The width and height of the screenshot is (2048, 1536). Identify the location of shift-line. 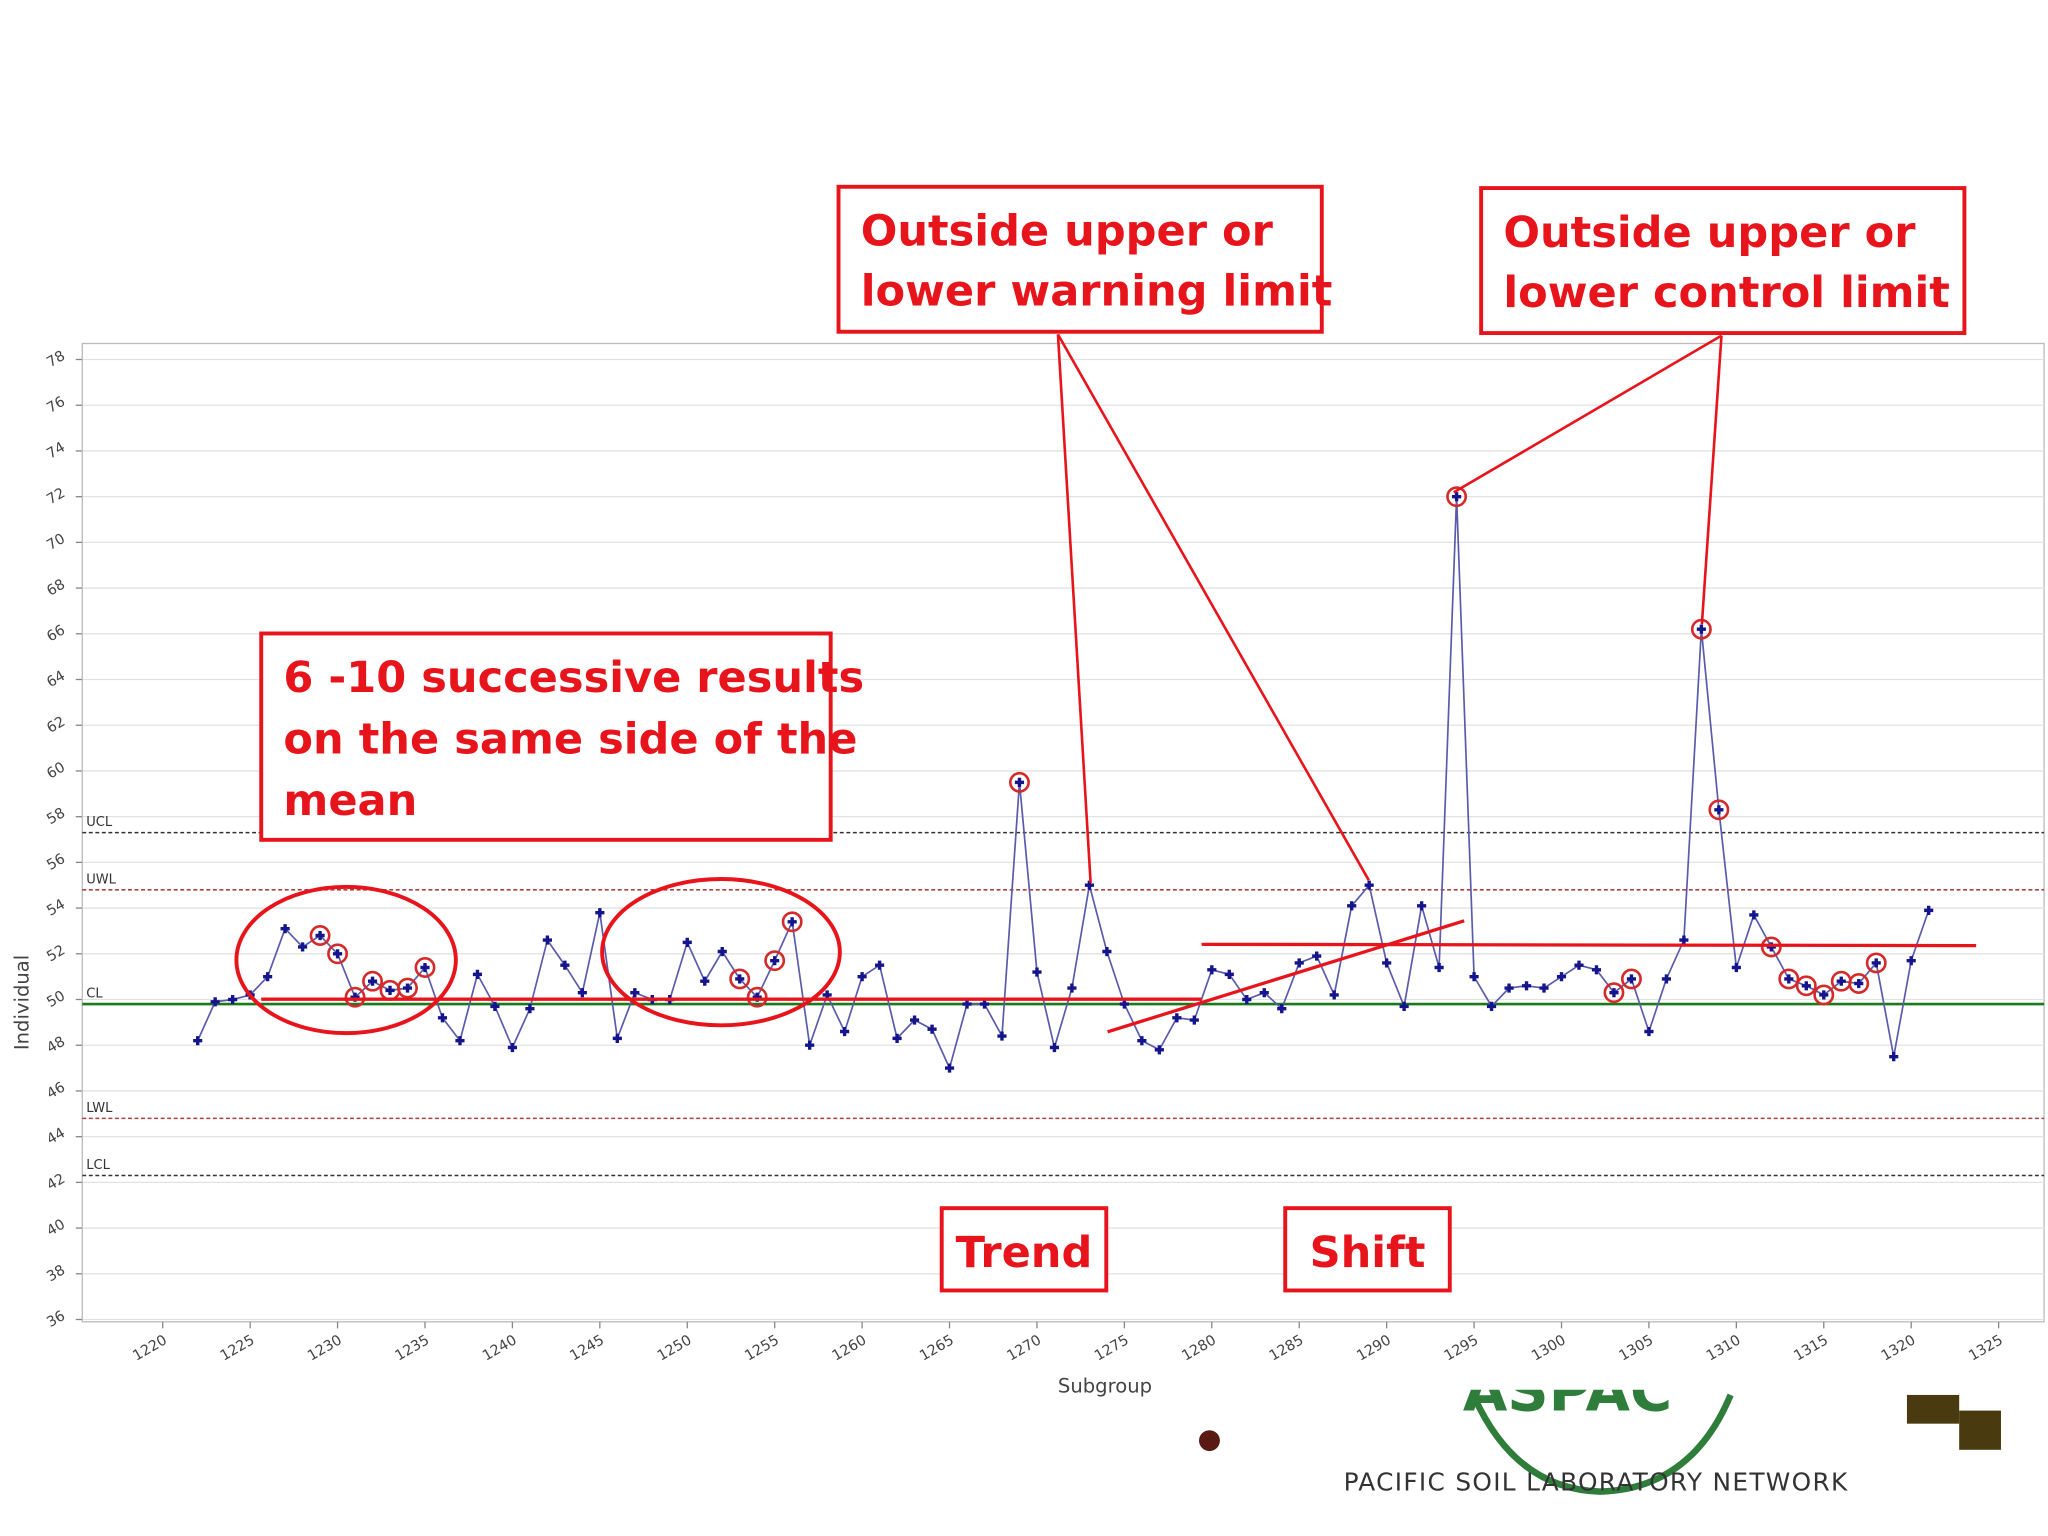
(1589, 945).